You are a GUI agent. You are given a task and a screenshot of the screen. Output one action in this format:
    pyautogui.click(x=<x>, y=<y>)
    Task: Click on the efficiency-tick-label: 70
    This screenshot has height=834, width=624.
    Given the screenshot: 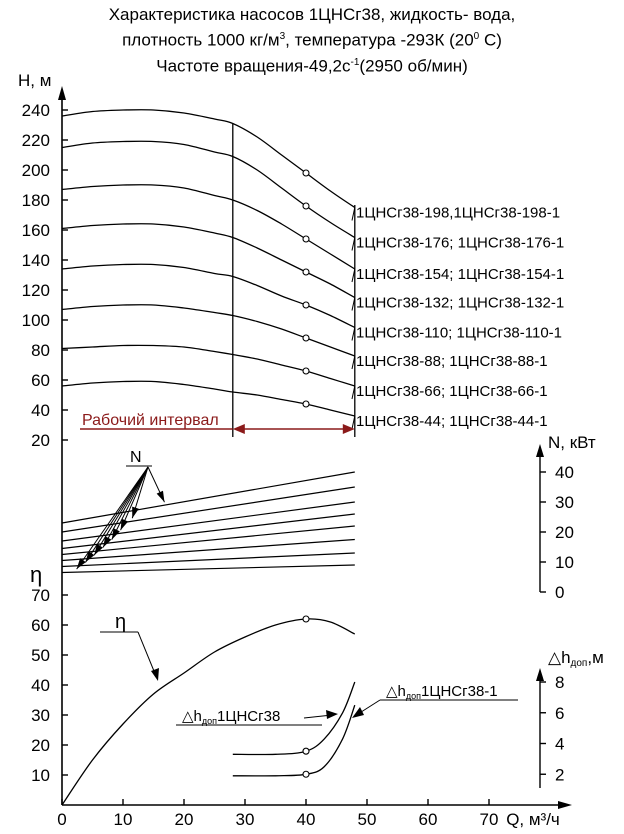 What is the action you would take?
    pyautogui.click(x=40, y=595)
    